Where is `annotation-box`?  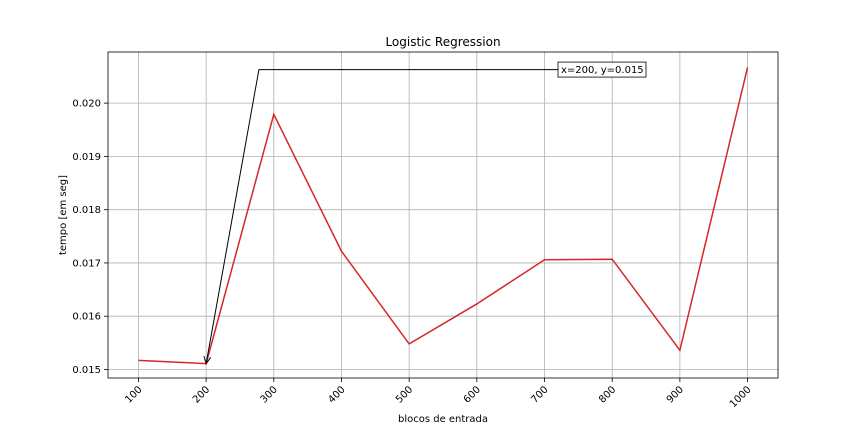
annotation-box is located at coordinates (602, 69).